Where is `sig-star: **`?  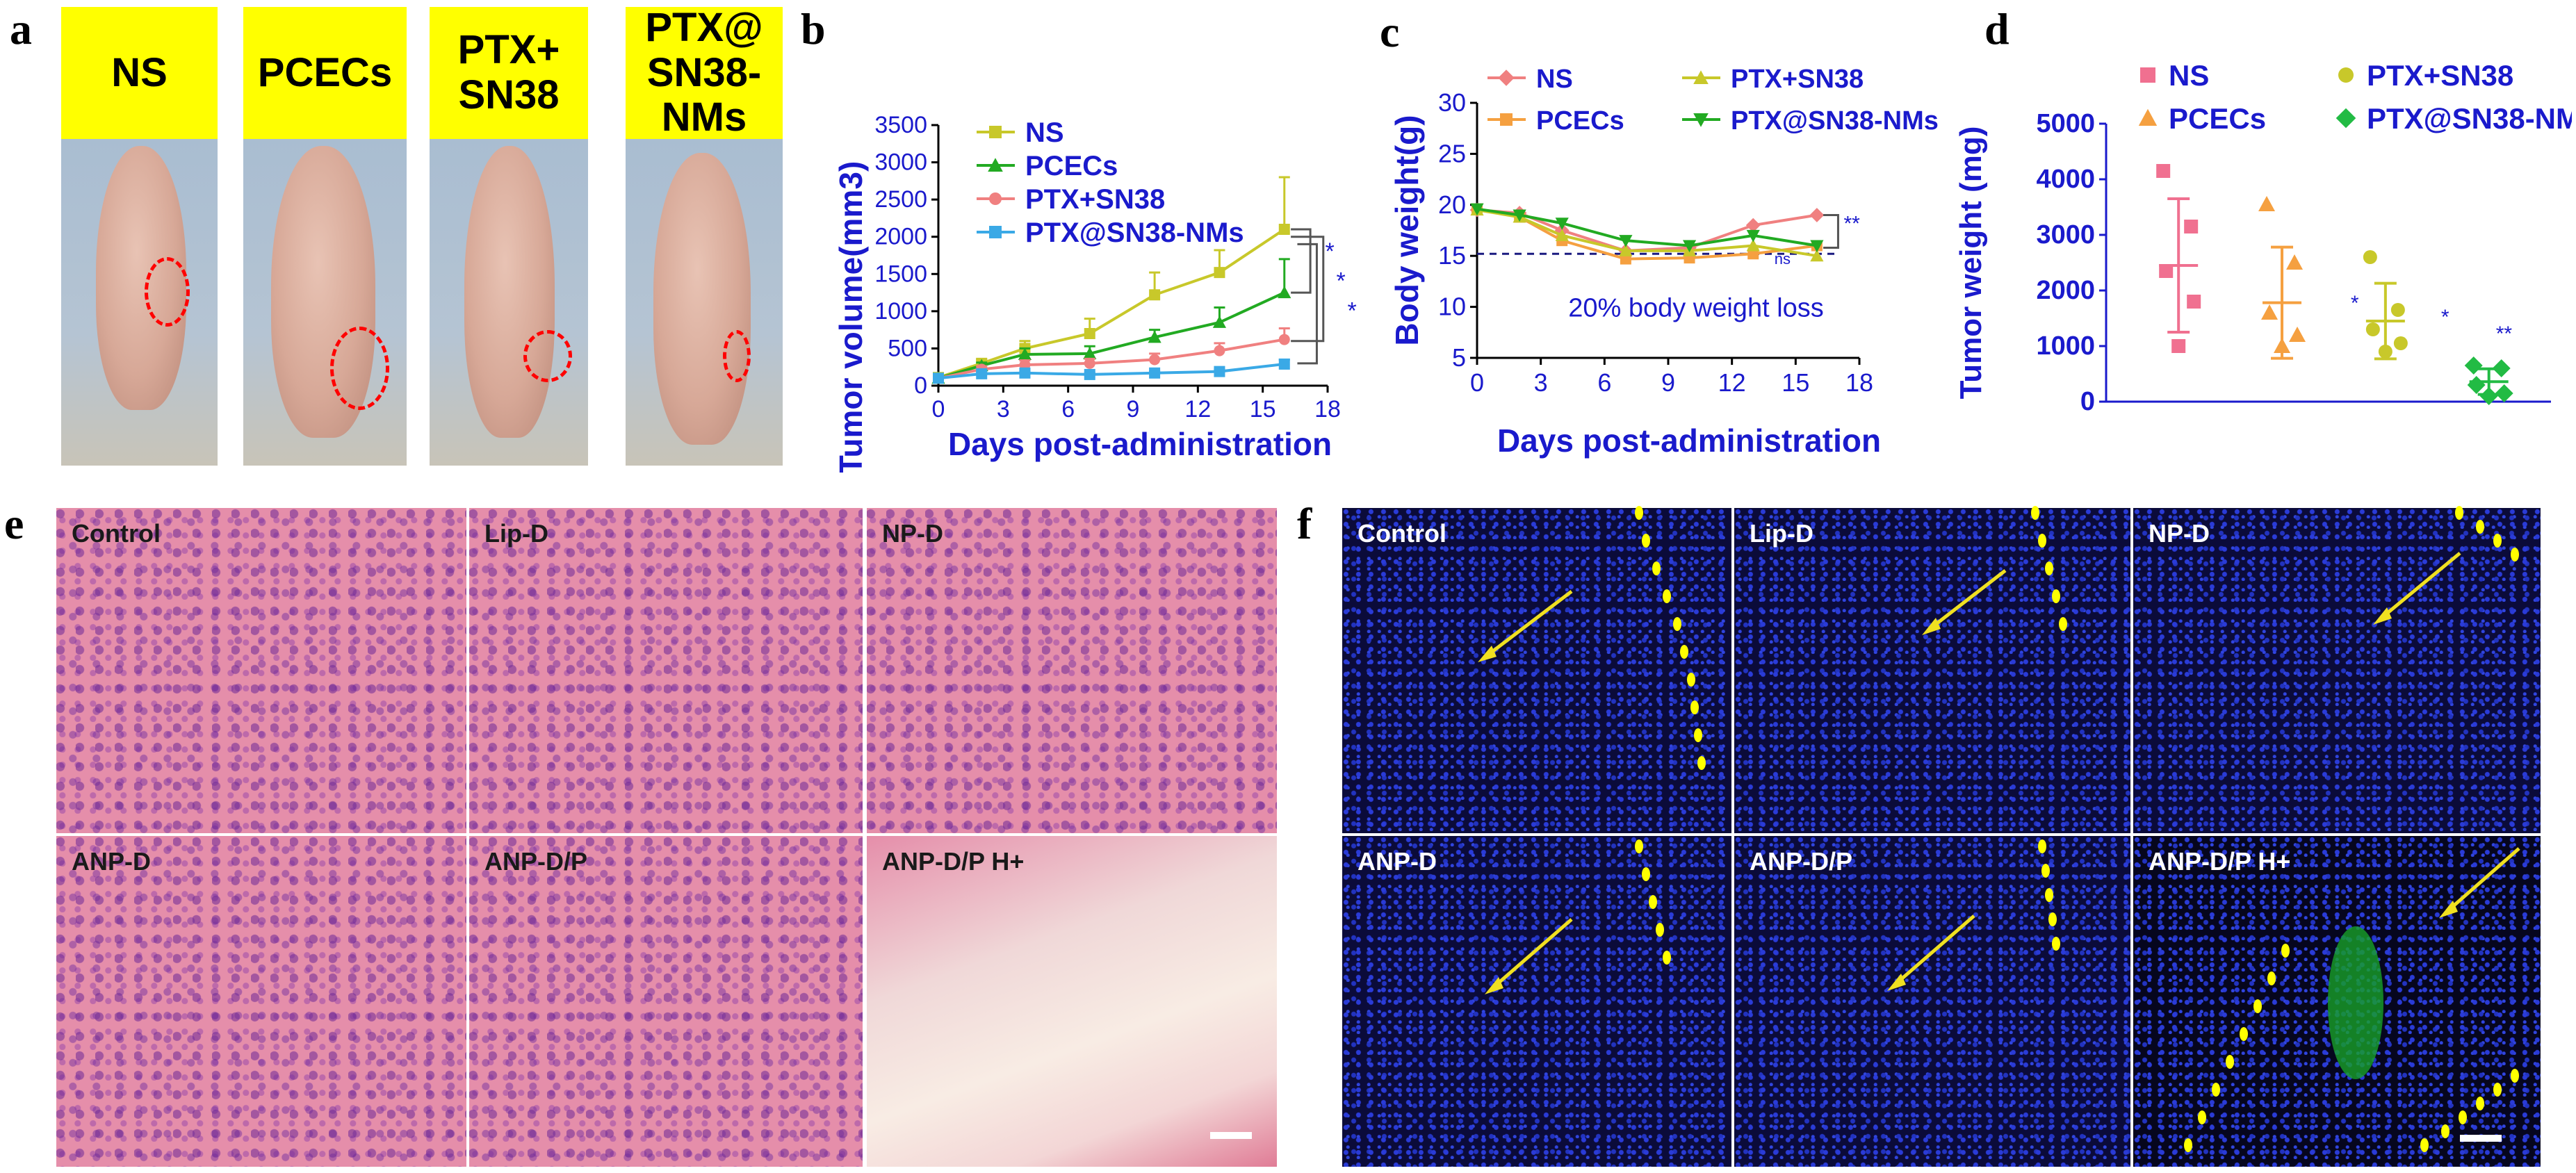
sig-star: ** is located at coordinates (1851, 224).